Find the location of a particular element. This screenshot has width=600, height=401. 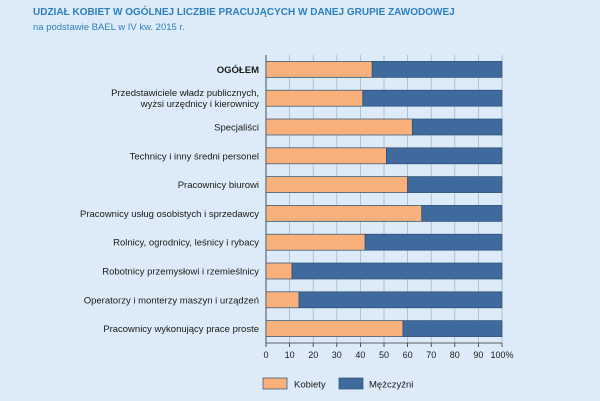

x-tick-label: 50 is located at coordinates (384, 355).